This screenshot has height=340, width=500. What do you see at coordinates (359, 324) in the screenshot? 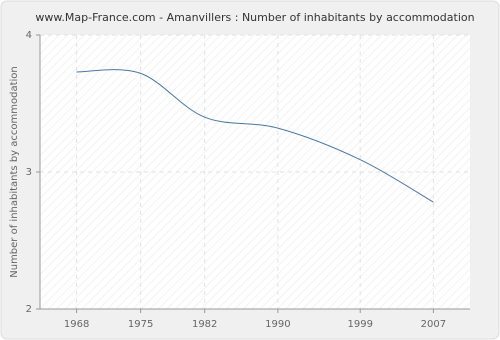
I see `x-tick-label: 1999` at bounding box center [359, 324].